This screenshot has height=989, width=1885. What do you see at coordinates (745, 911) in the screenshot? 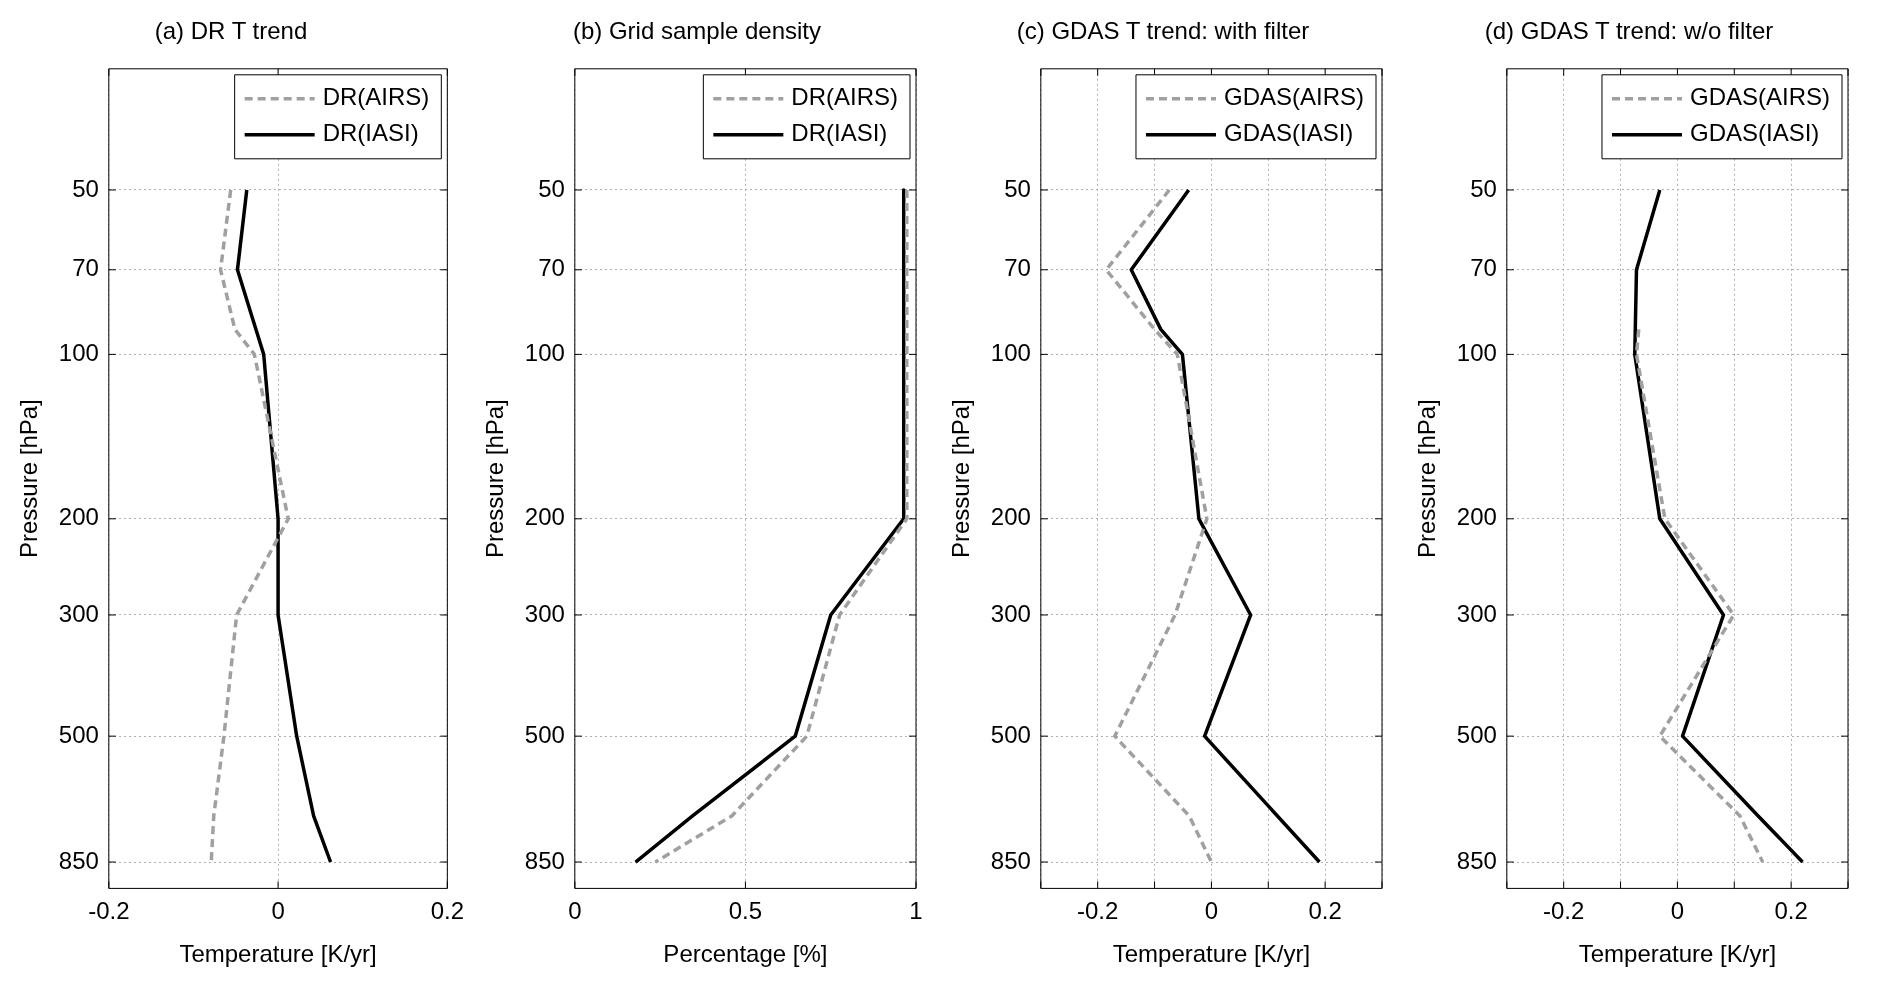
I see `x-tick-label: 0.5` at bounding box center [745, 911].